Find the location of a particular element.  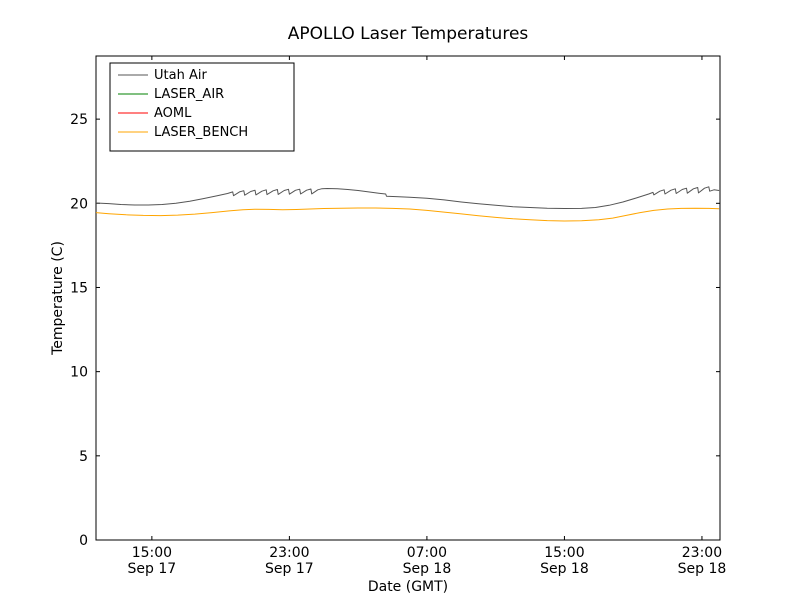

legend-label: AOML is located at coordinates (173, 113).